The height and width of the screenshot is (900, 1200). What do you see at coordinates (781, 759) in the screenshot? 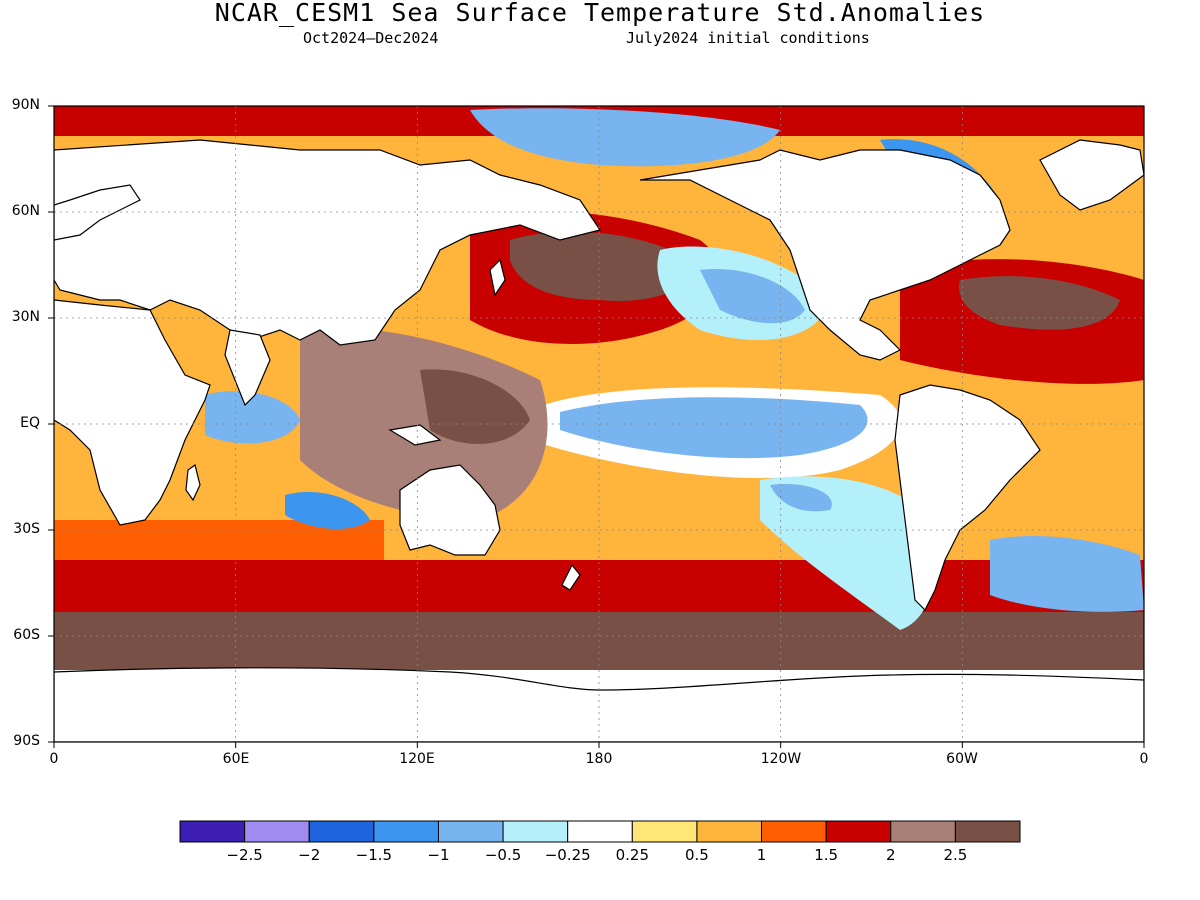
I see `lon-label-120w: 120W` at bounding box center [781, 759].